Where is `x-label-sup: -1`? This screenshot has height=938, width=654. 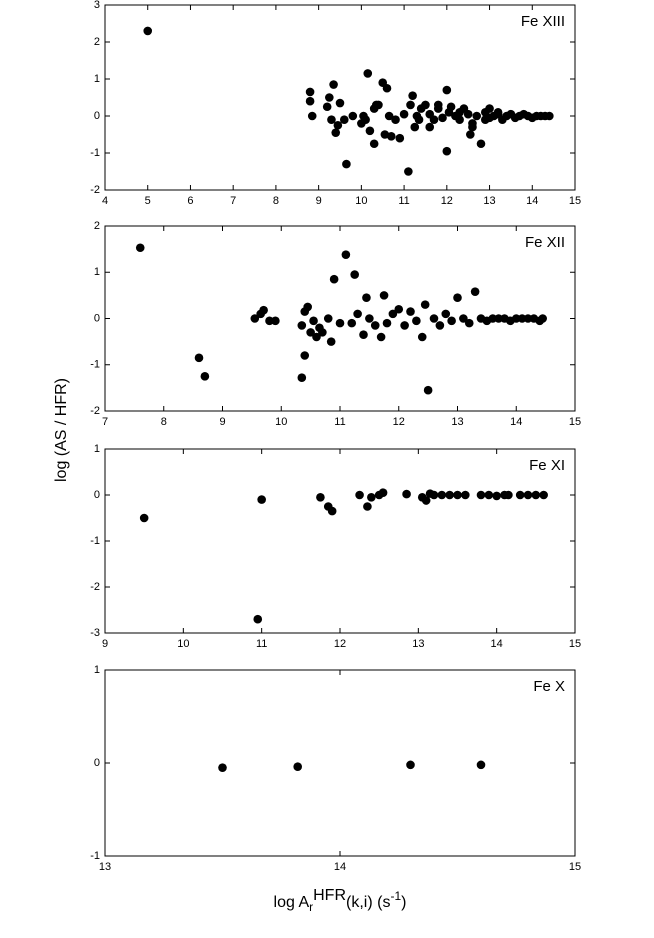
x-label-sup: -1 is located at coordinates (395, 896).